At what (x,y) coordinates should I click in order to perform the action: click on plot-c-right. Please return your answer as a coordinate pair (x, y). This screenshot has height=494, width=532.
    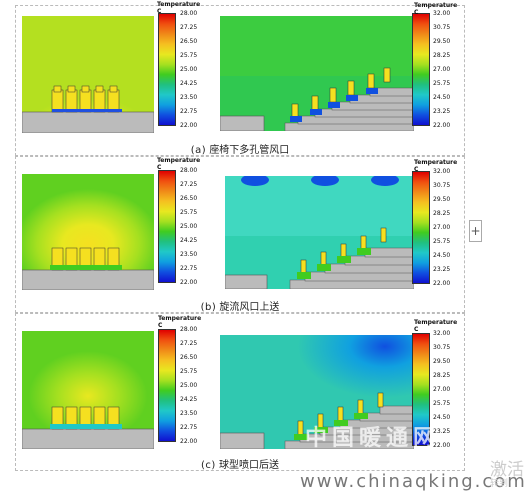
    Looking at the image, I should click on (317, 392).